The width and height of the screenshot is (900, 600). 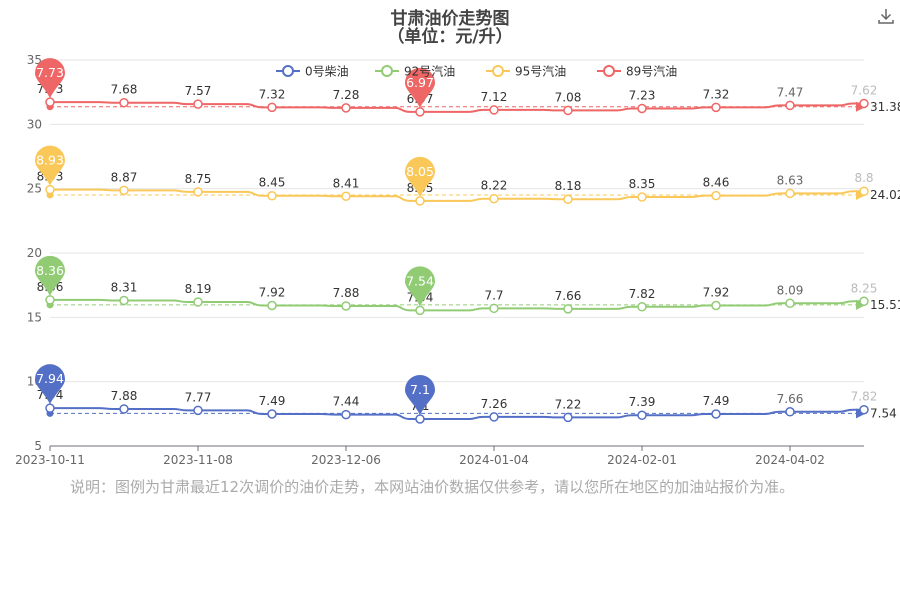 What do you see at coordinates (790, 290) in the screenshot?
I see `data-label: 8.09` at bounding box center [790, 290].